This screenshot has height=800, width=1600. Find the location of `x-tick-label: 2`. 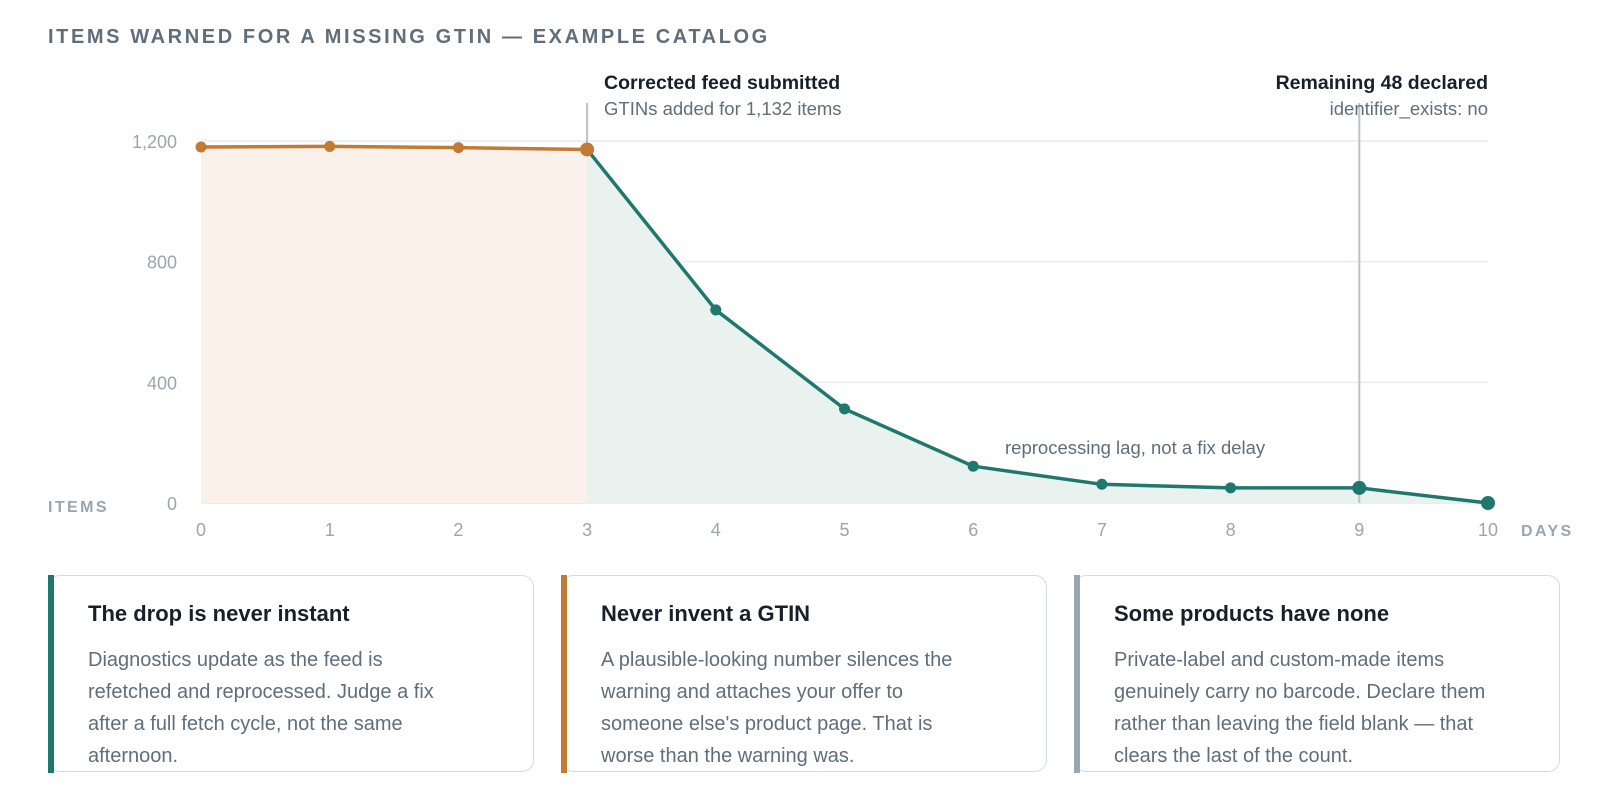

x-tick-label: 2 is located at coordinates (458, 530).